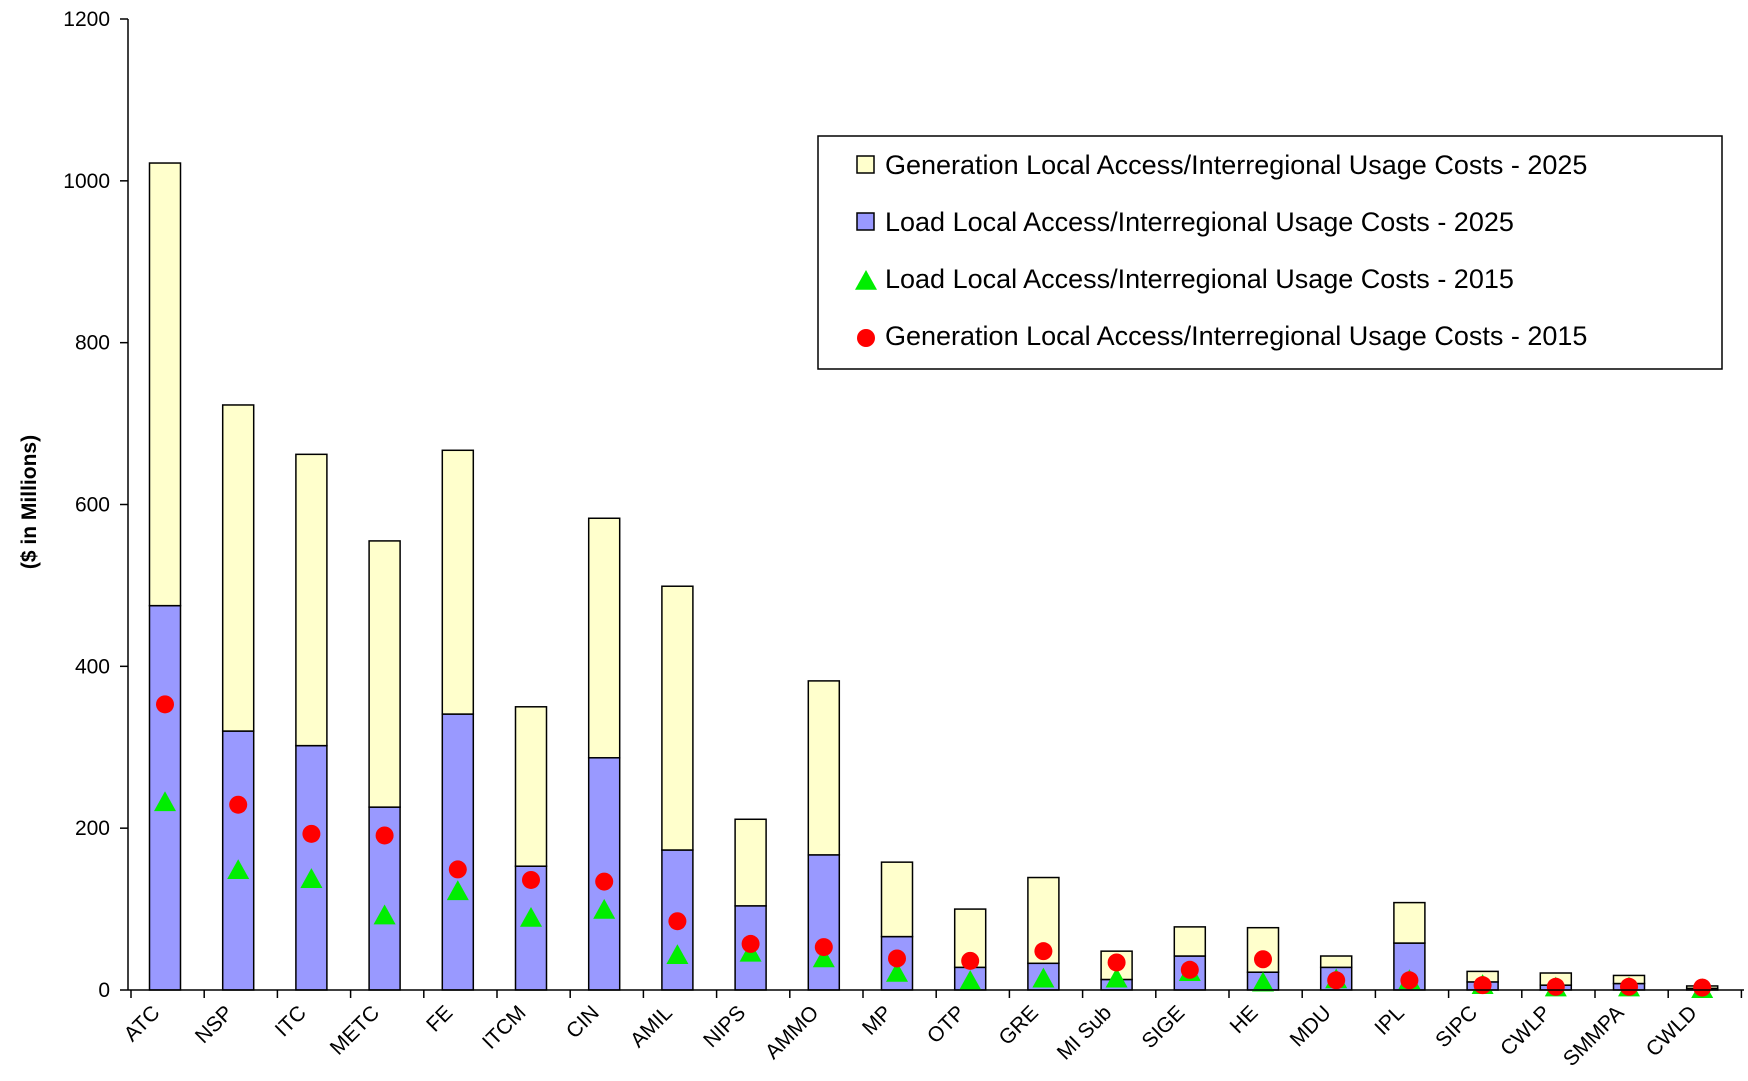 The image size is (1748, 1081). What do you see at coordinates (792, 1032) in the screenshot?
I see `category-label: AMMO` at bounding box center [792, 1032].